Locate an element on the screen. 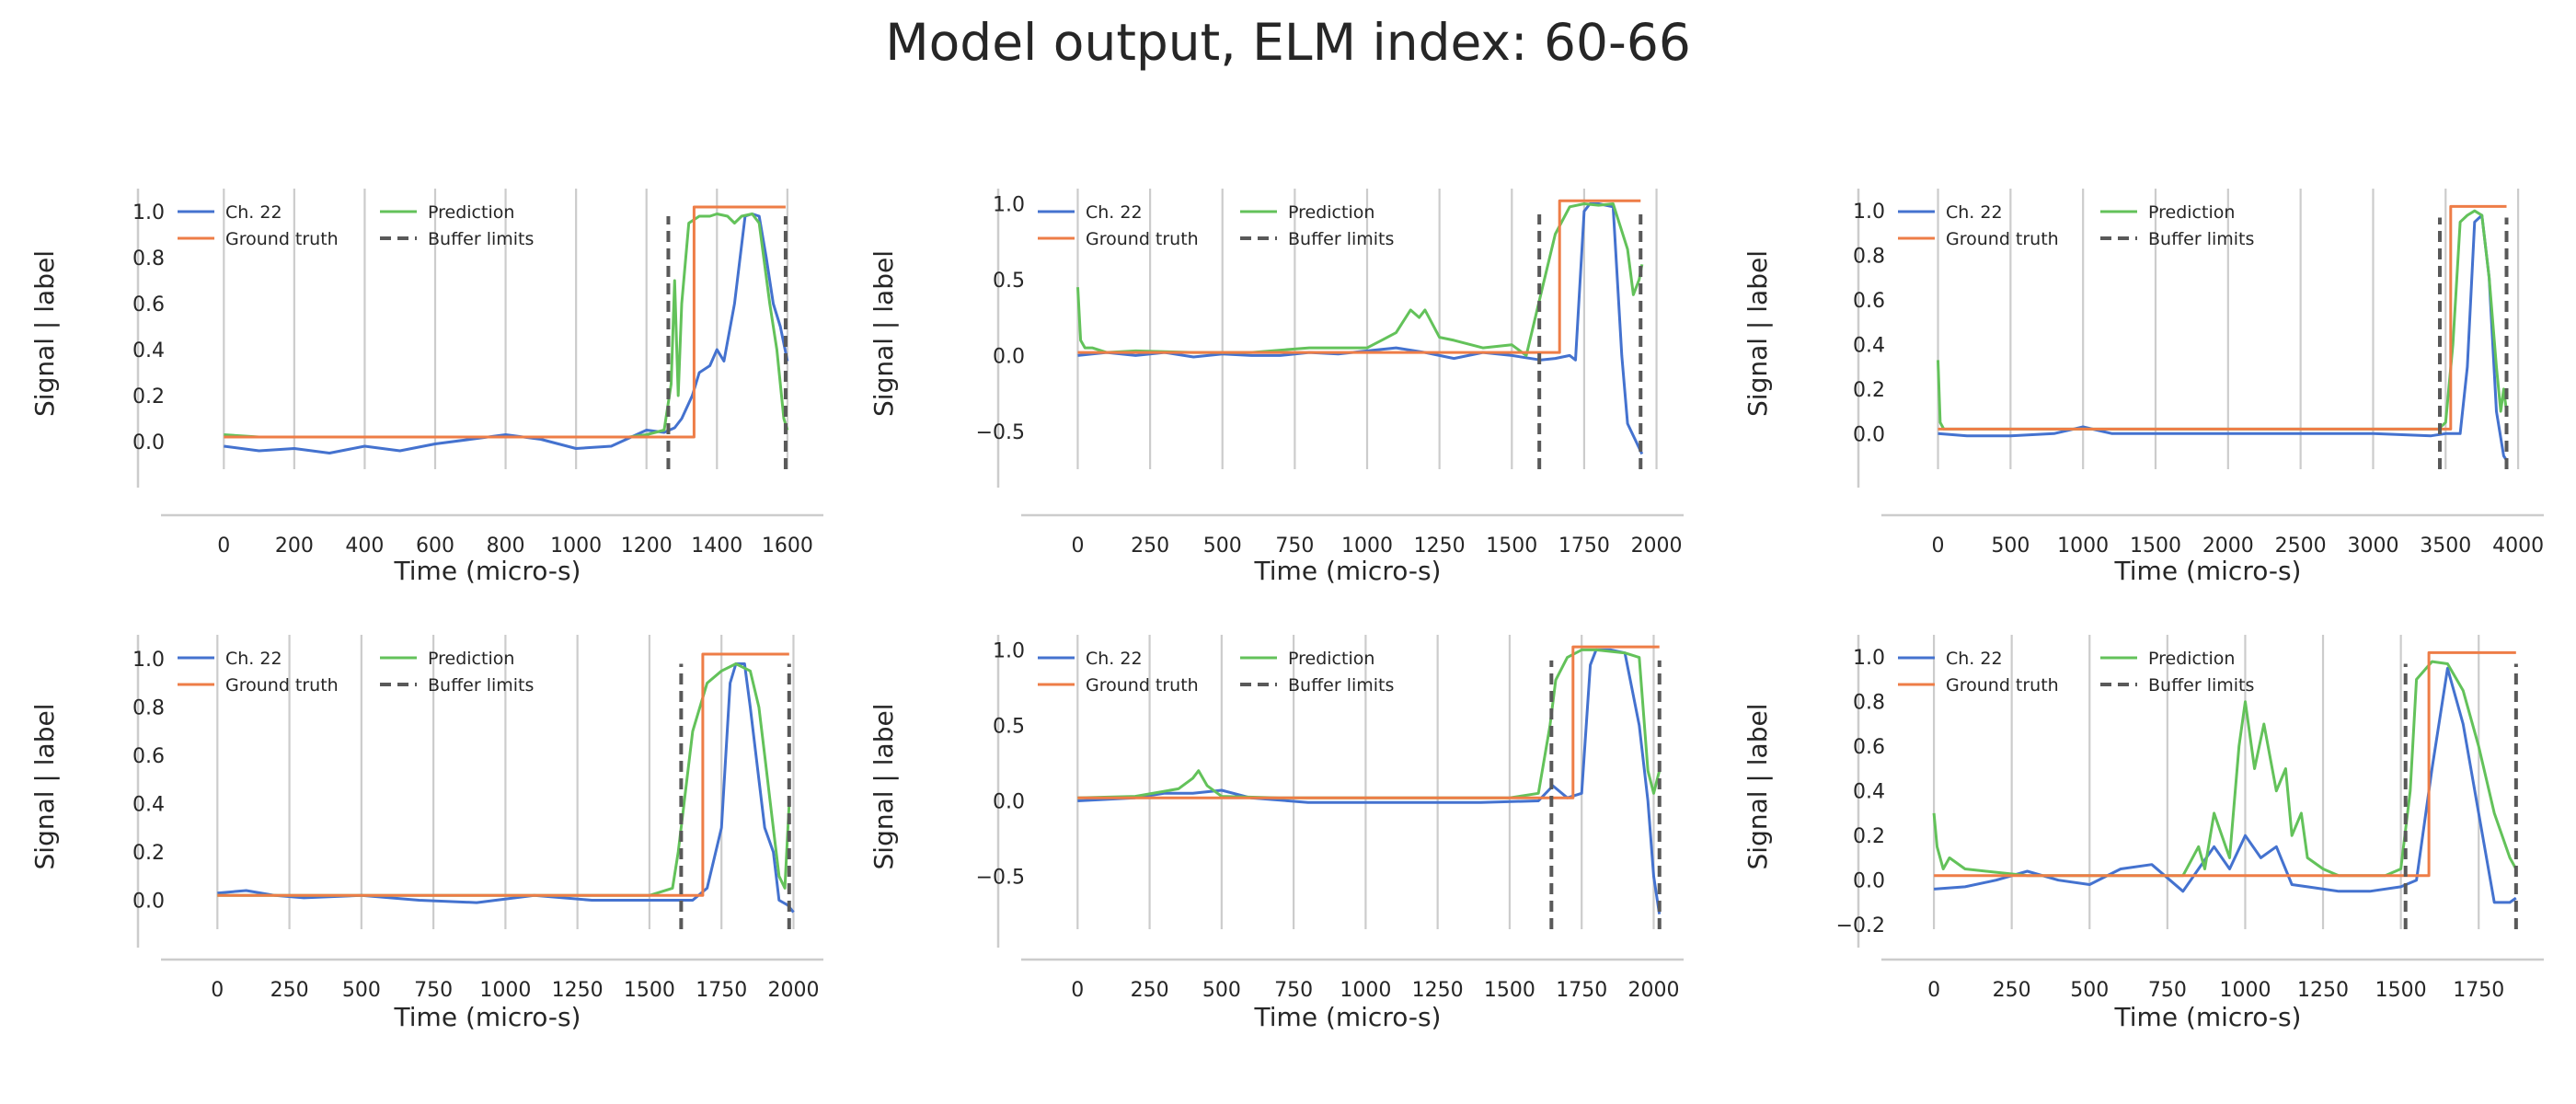 The image size is (2576, 1104). x-tick-label: 1400 is located at coordinates (716, 546).